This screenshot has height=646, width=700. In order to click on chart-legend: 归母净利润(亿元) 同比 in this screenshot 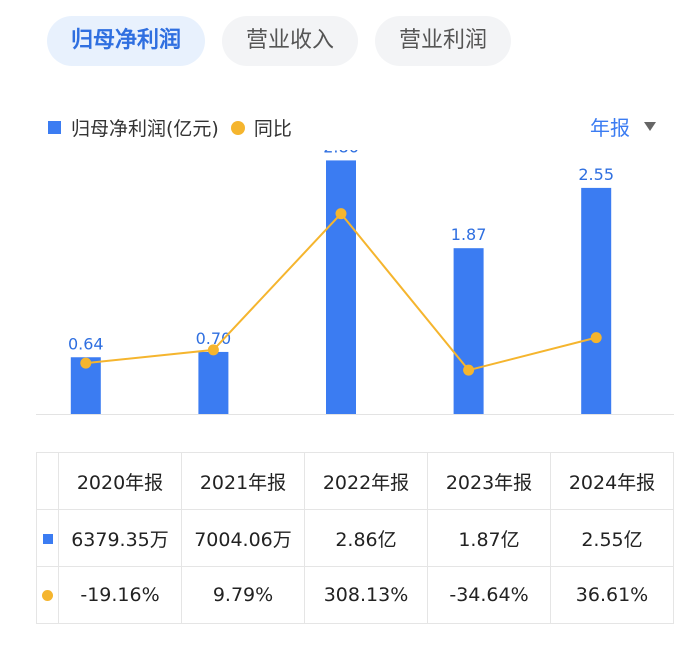, I will do `click(170, 127)`.